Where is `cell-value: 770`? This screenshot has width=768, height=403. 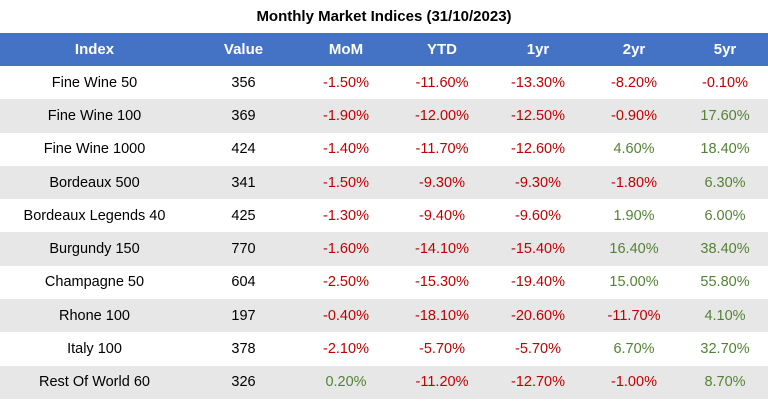 cell-value: 770 is located at coordinates (243, 249).